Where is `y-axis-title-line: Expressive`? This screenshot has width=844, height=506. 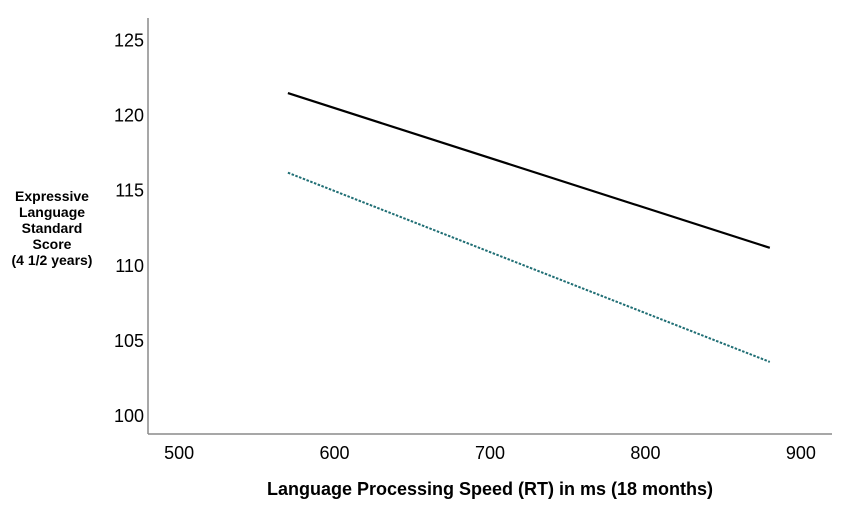 y-axis-title-line: Expressive is located at coordinates (52, 196).